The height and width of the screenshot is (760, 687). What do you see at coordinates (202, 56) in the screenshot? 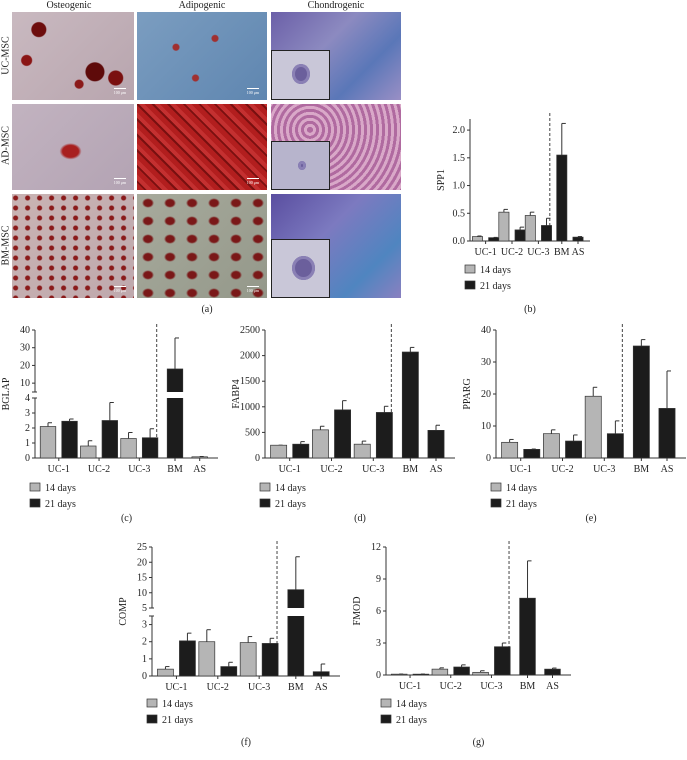
I see `micrograph-uc-adipogenic: 100 μm` at bounding box center [202, 56].